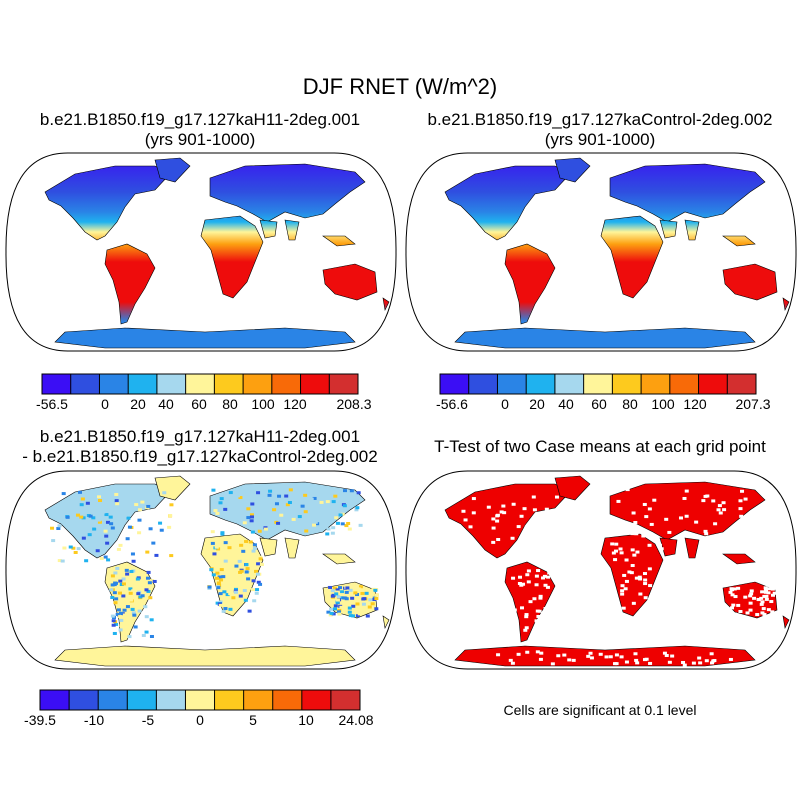 Image resolution: width=800 pixels, height=800 pixels. Describe the element at coordinates (232, 257) in the screenshot. I see `continent-africa` at that location.